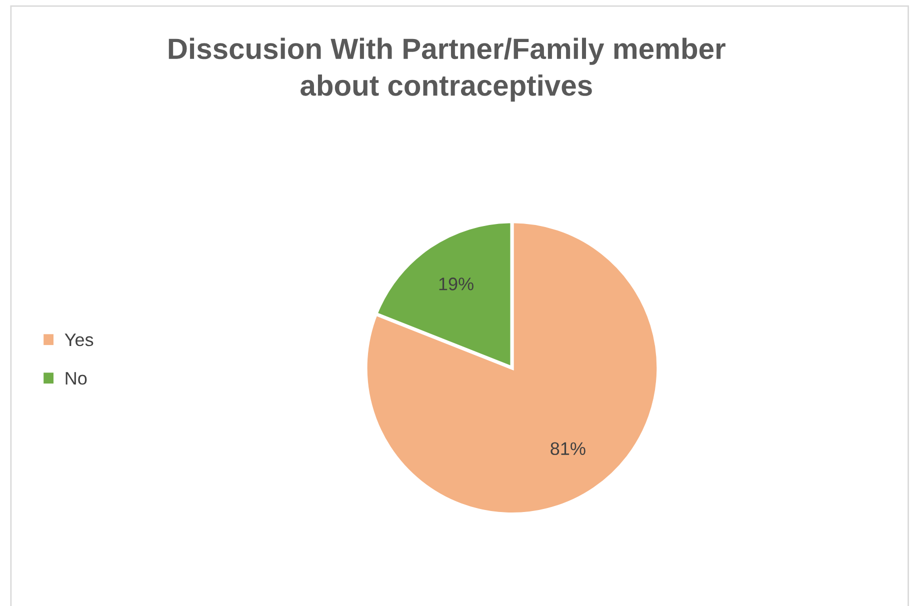  Describe the element at coordinates (79, 340) in the screenshot. I see `legend-label: Yes` at that location.